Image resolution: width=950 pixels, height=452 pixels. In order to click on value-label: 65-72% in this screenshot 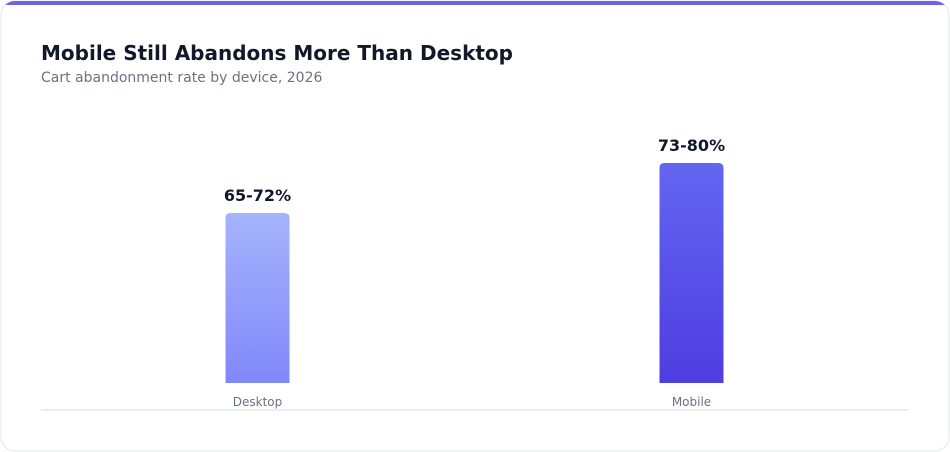, I will do `click(257, 195)`.